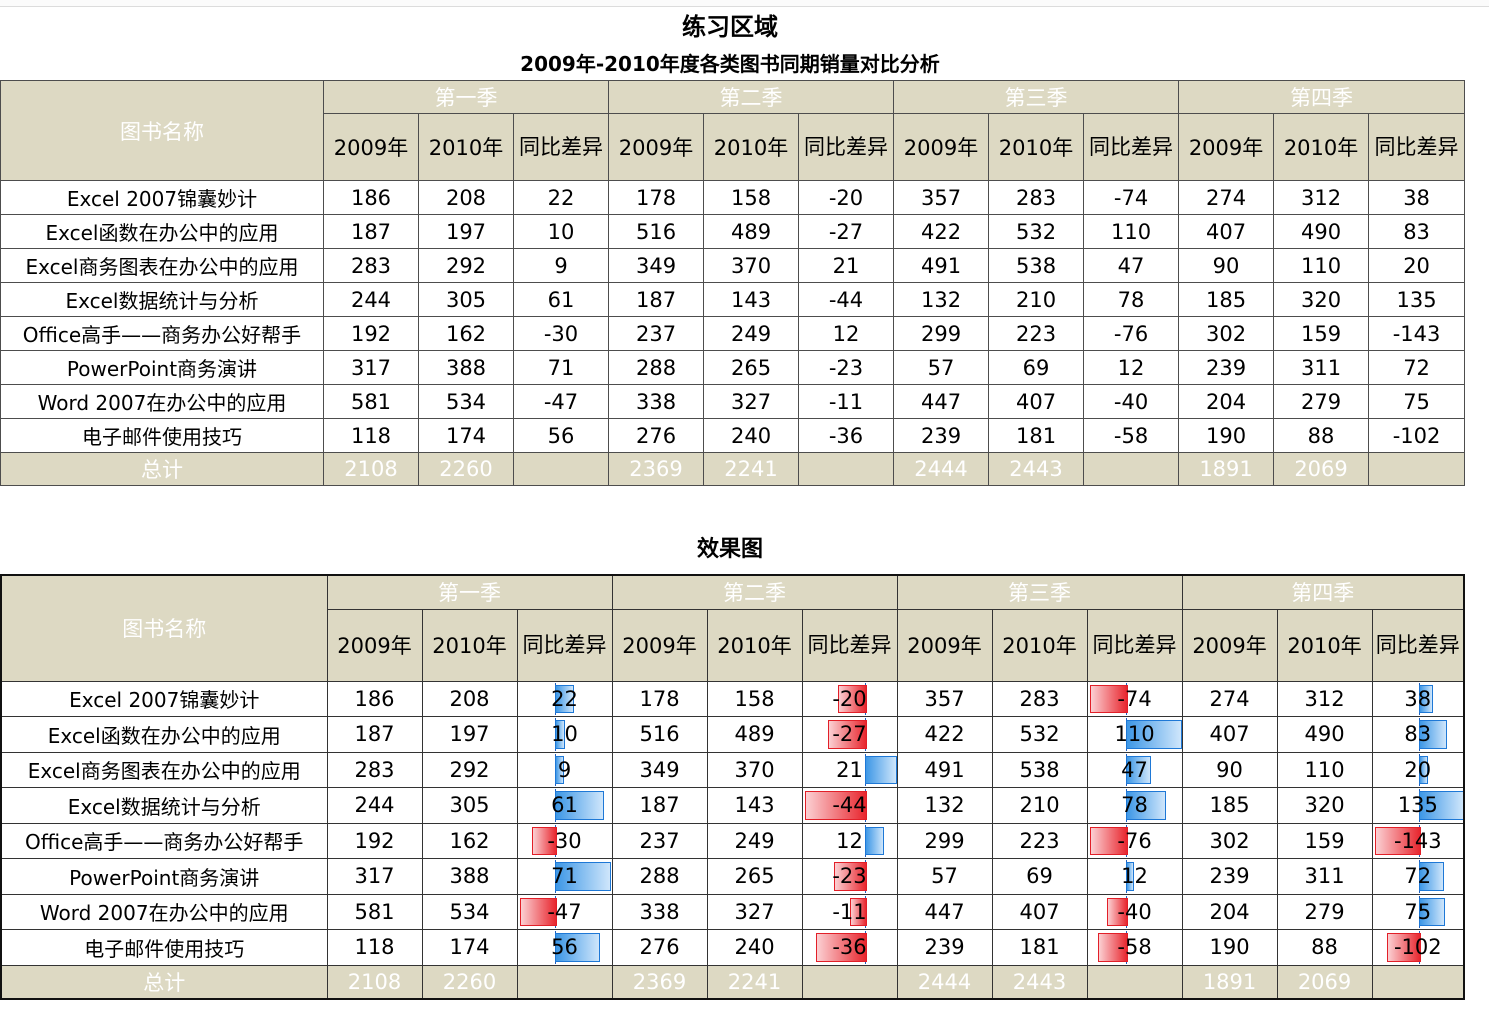  Describe the element at coordinates (1321, 469) in the screenshot. I see `total-cell: 2069` at that location.